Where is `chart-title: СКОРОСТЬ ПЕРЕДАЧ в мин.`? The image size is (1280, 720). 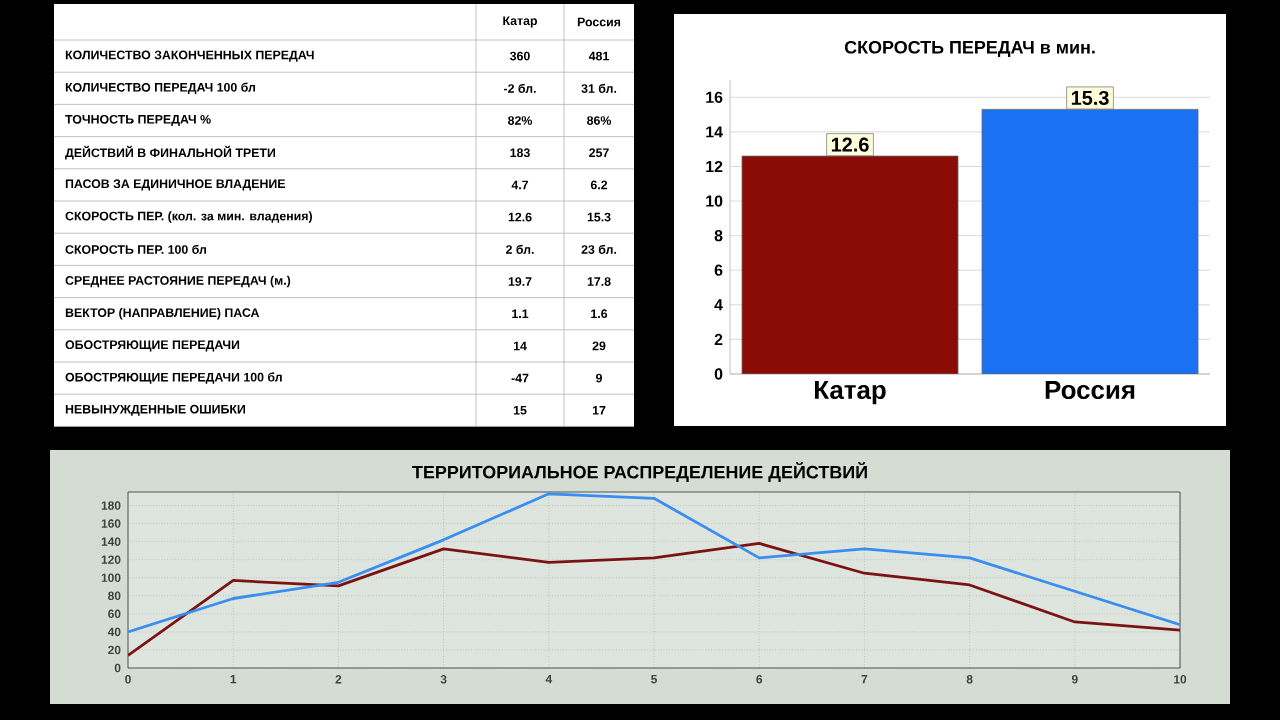 chart-title: СКОРОСТЬ ПЕРЕДАЧ в мин. is located at coordinates (969, 48).